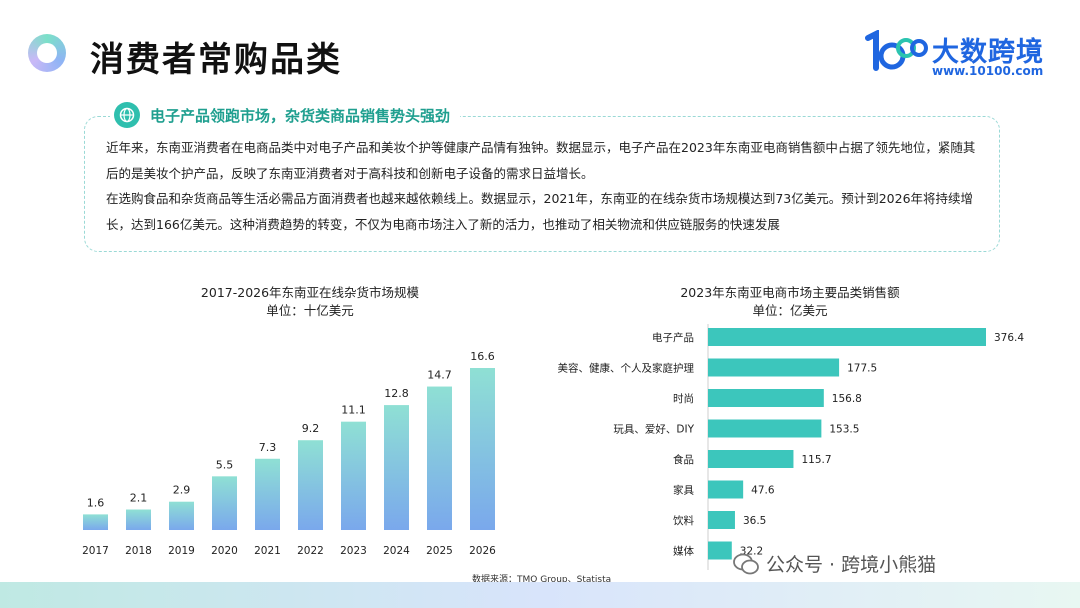 Image resolution: width=1080 pixels, height=608 pixels. Describe the element at coordinates (439, 551) in the screenshot. I see `grocery-x-tick-2025: 2025` at that location.